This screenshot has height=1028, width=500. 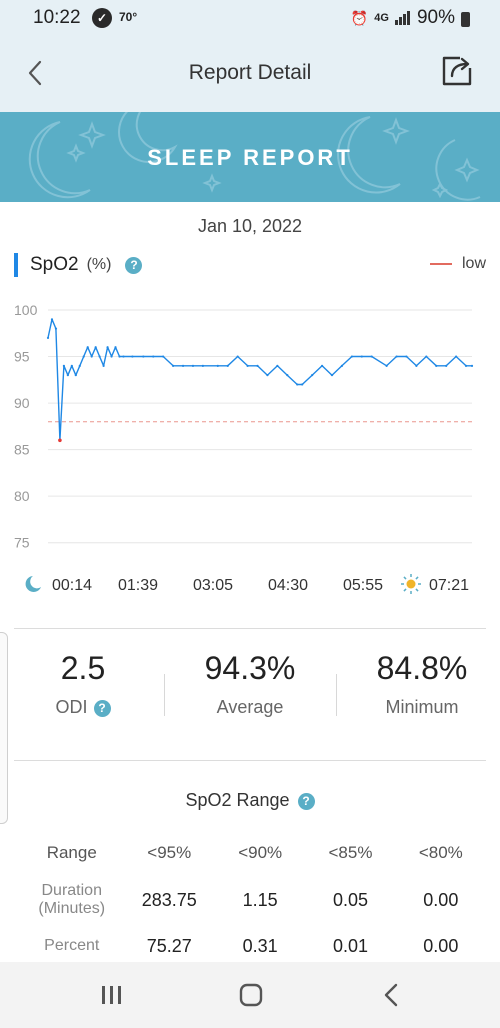 What do you see at coordinates (71, 900) in the screenshot?
I see `row-label: Duration (Minutes)` at bounding box center [71, 900].